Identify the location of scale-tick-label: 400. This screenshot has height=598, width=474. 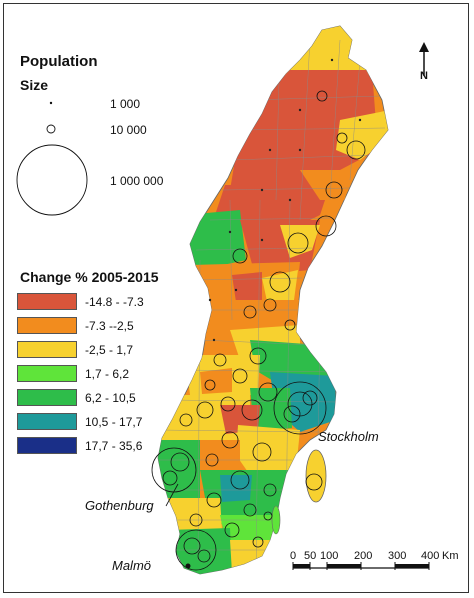
(430, 556).